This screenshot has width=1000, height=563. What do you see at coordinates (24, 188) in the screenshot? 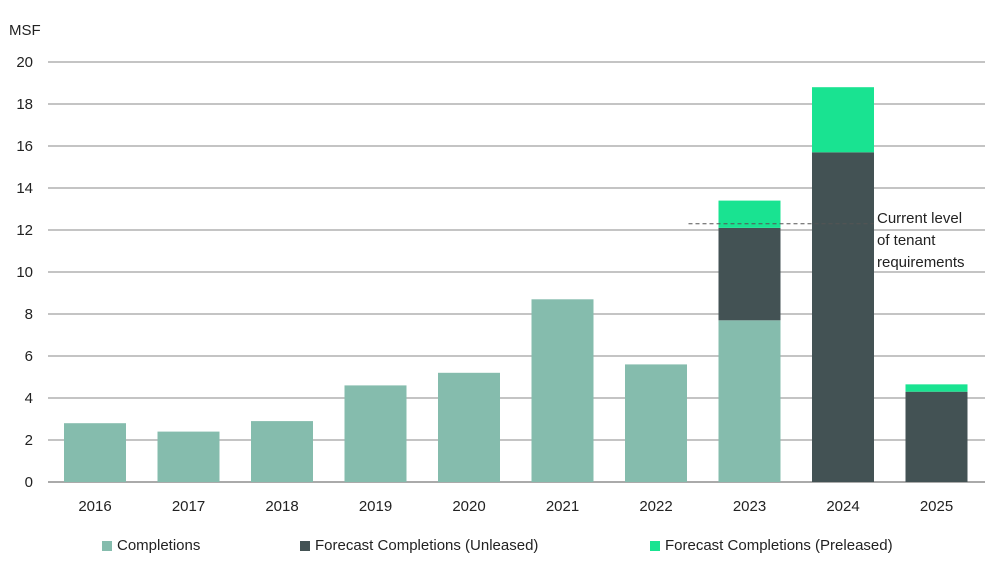
I see `y-tick-label-14: 14` at bounding box center [24, 188].